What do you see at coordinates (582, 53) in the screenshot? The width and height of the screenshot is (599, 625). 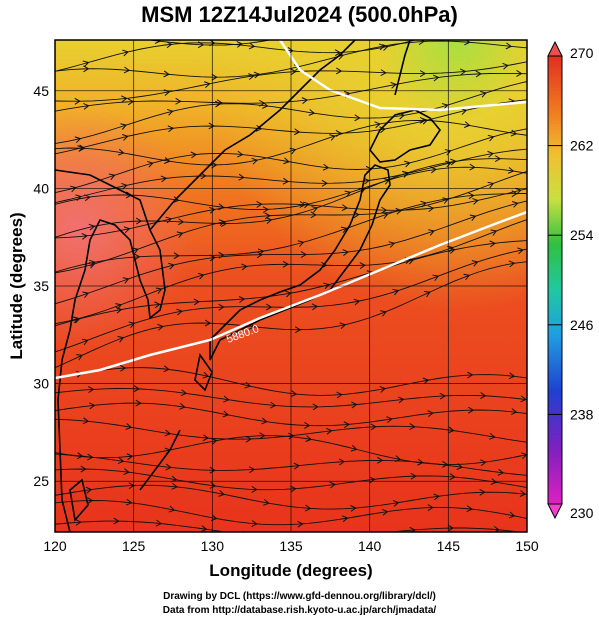 I see `colorbar-tick-label: 270` at bounding box center [582, 53].